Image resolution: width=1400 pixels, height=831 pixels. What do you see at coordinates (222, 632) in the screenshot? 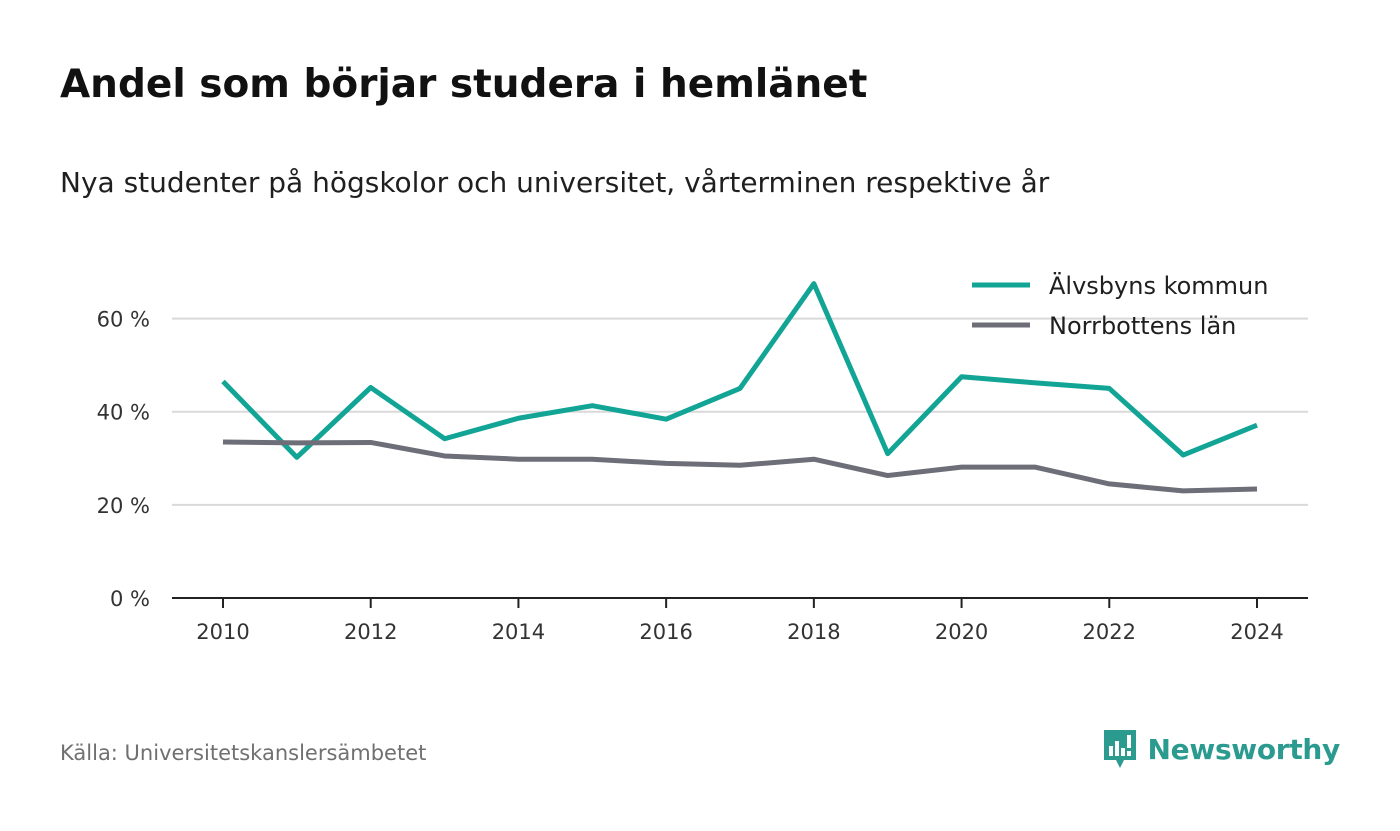
I see `x-tick-label: 2010` at bounding box center [222, 632].